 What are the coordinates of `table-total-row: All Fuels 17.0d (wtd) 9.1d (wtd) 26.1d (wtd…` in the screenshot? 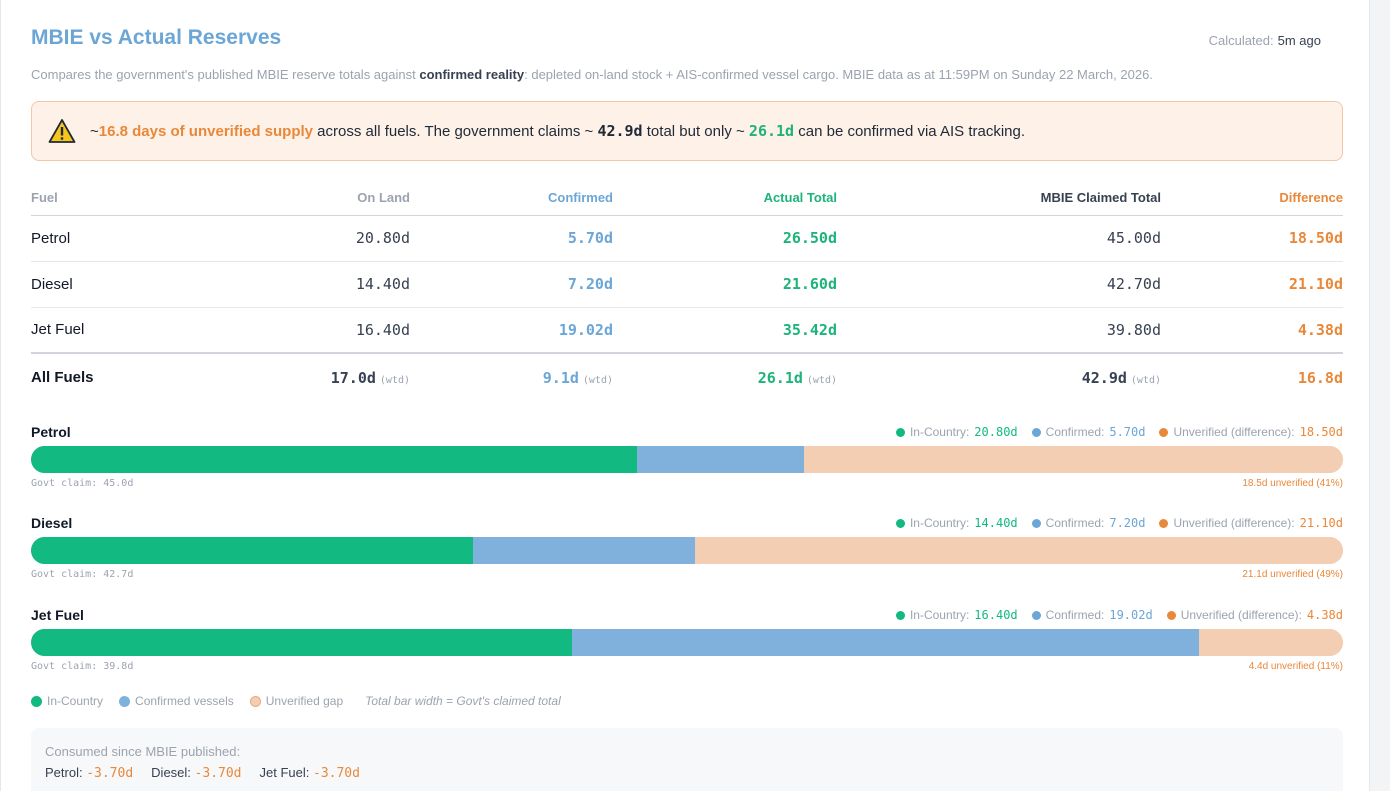 It's located at (687, 376).